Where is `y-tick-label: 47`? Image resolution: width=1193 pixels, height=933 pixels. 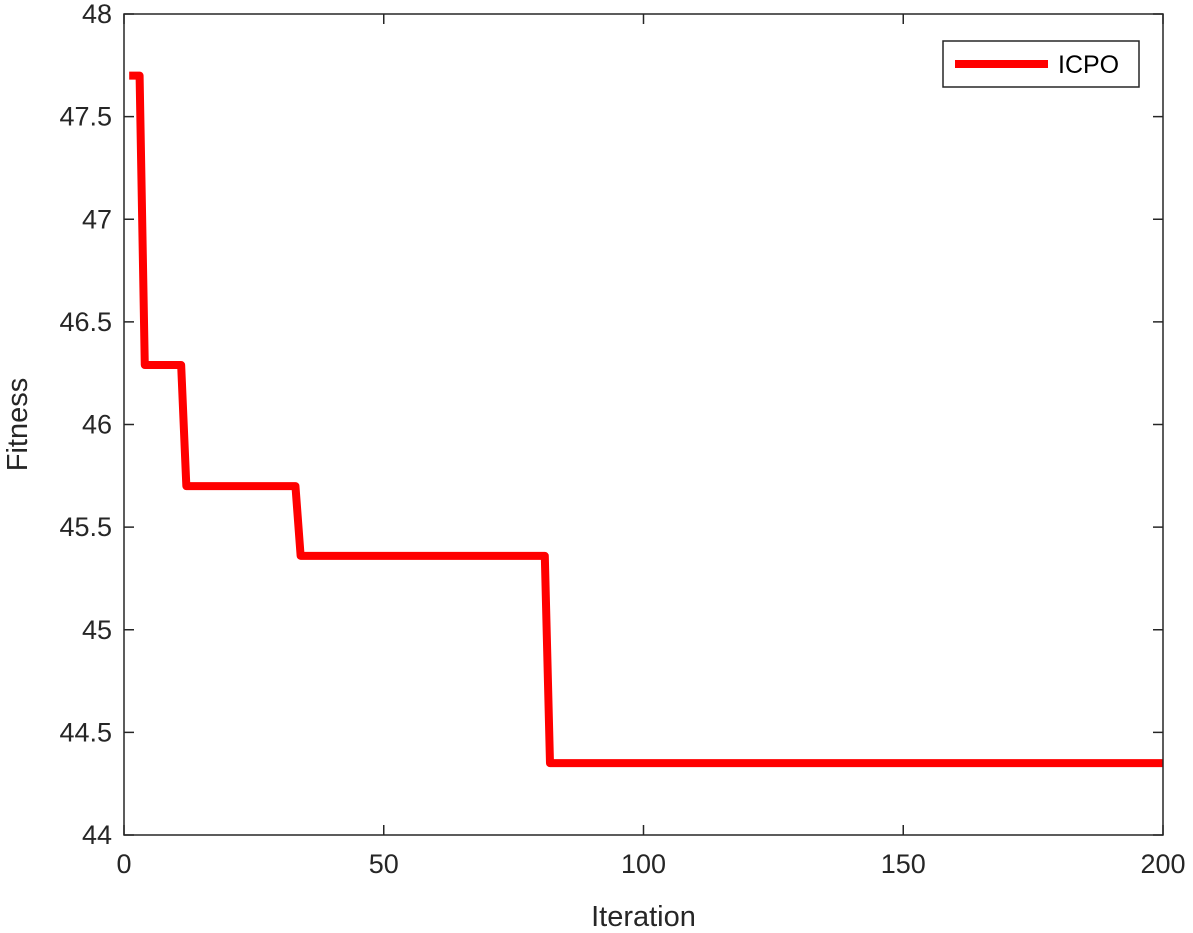
y-tick-label: 47 is located at coordinates (97, 219).